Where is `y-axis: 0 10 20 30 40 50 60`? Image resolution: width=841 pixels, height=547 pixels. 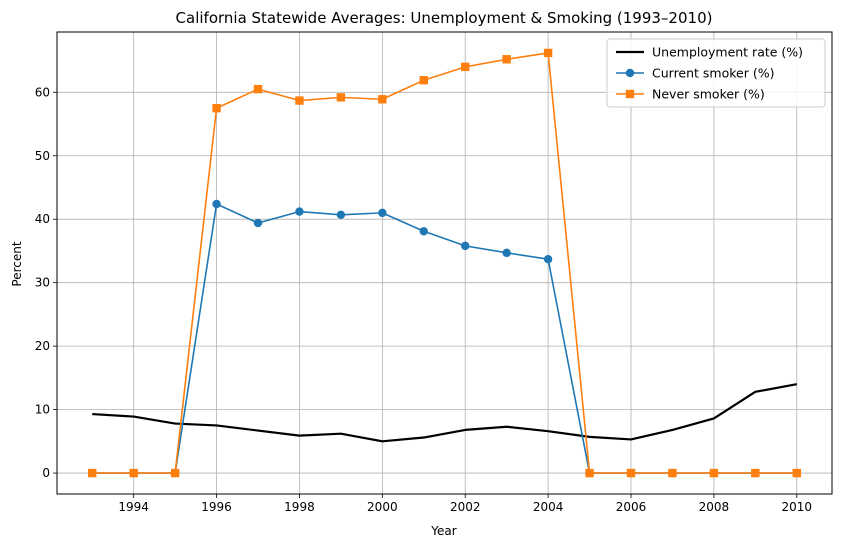 y-axis: 0 10 20 30 40 50 60 is located at coordinates (46, 282).